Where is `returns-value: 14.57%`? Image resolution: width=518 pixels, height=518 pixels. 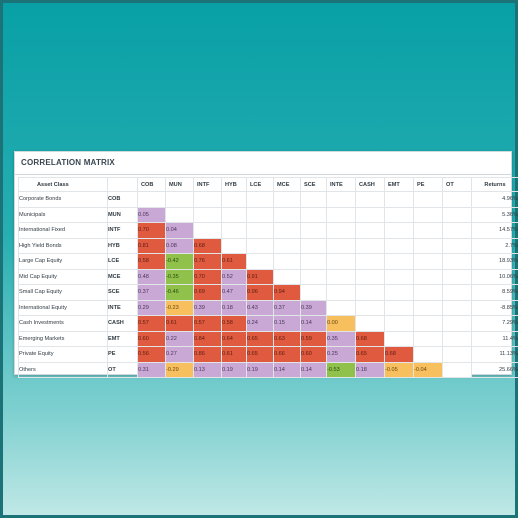
returns-value: 14.57% is located at coordinates (494, 230).